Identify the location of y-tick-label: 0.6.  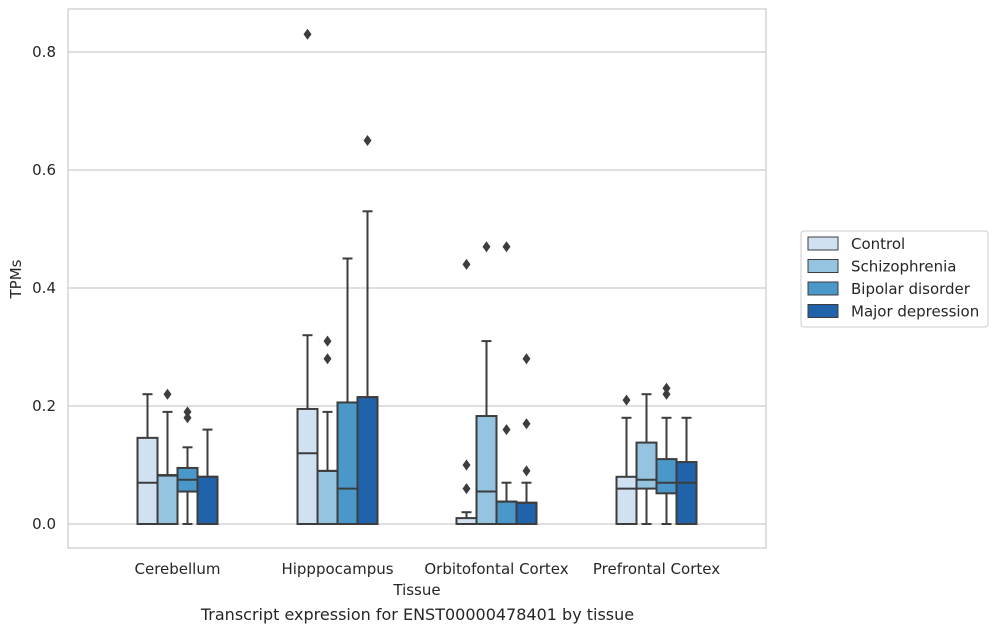
(44, 170).